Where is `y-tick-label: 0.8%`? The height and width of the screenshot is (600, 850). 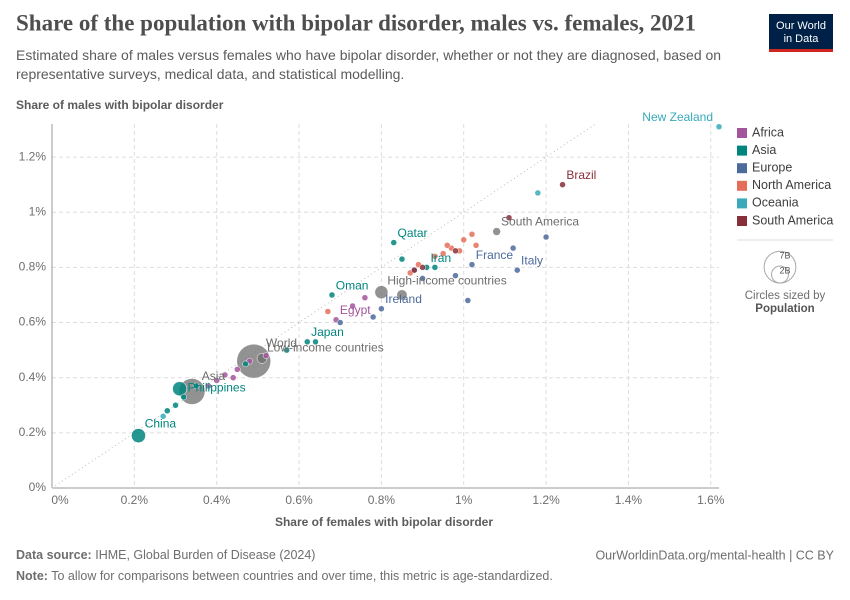
y-tick-label: 0.8% is located at coordinates (33, 267).